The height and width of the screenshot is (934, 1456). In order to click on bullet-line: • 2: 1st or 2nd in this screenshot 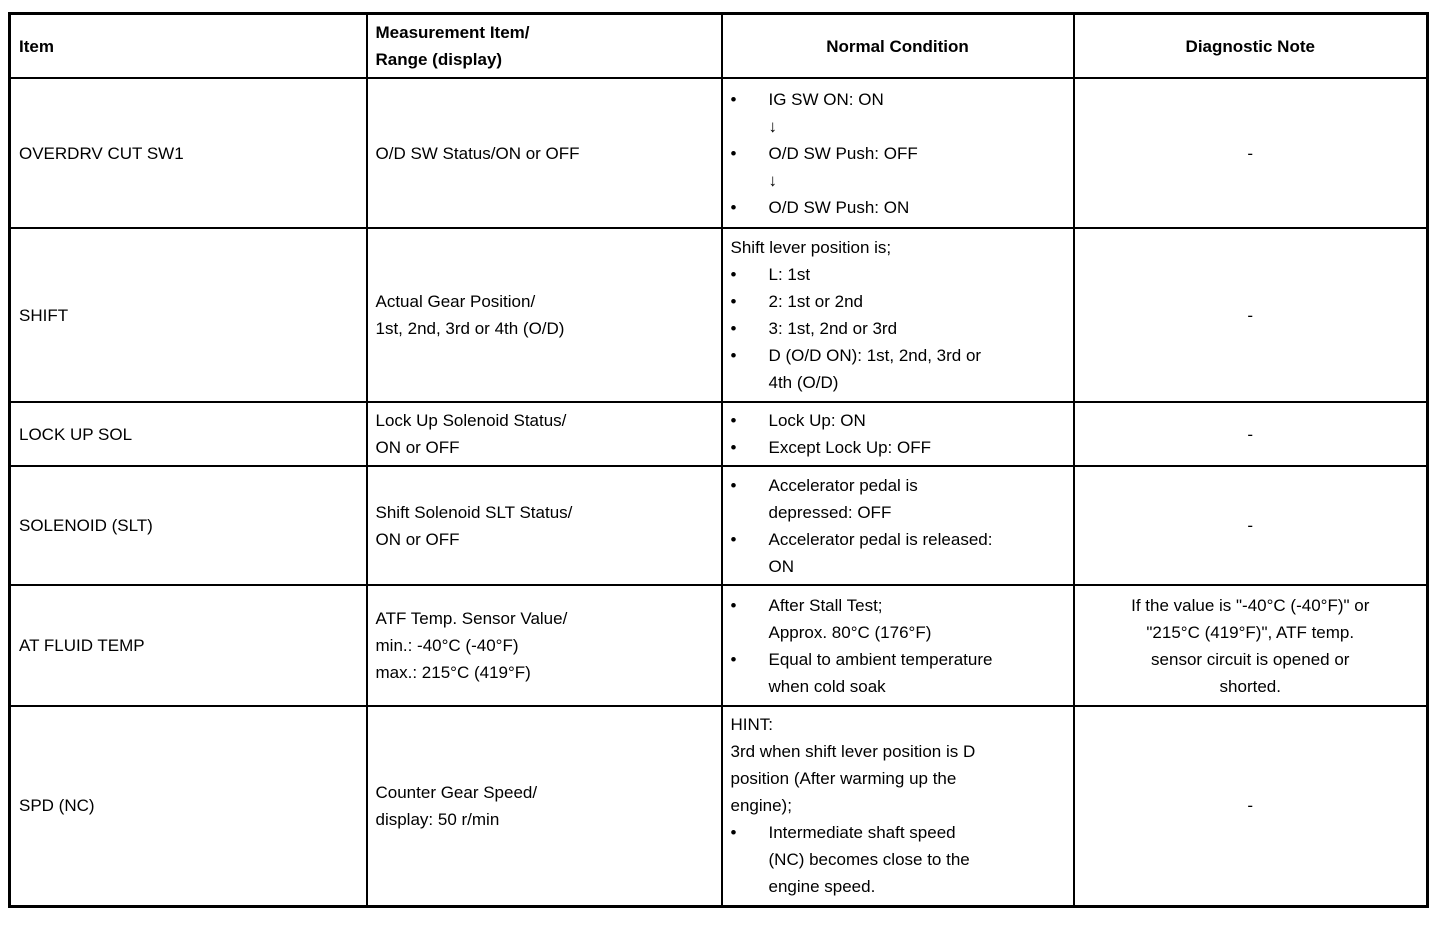, I will do `click(898, 301)`.